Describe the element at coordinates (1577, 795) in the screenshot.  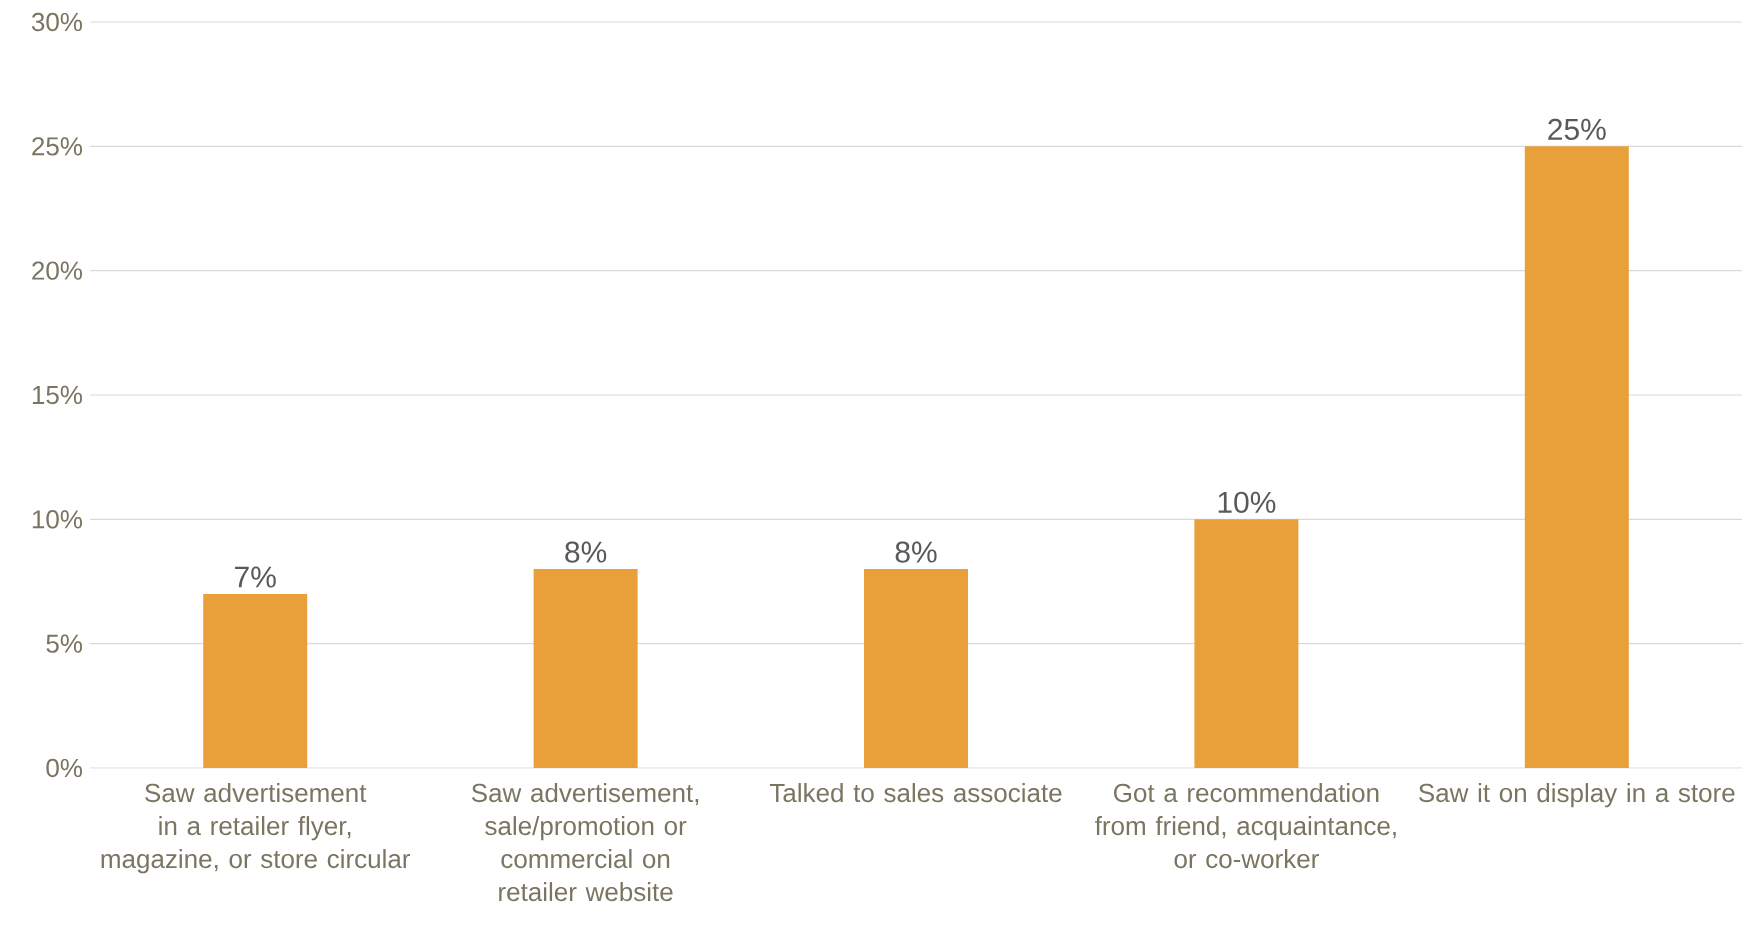
I see `x-tick-label: Saw it on display in a store` at that location.